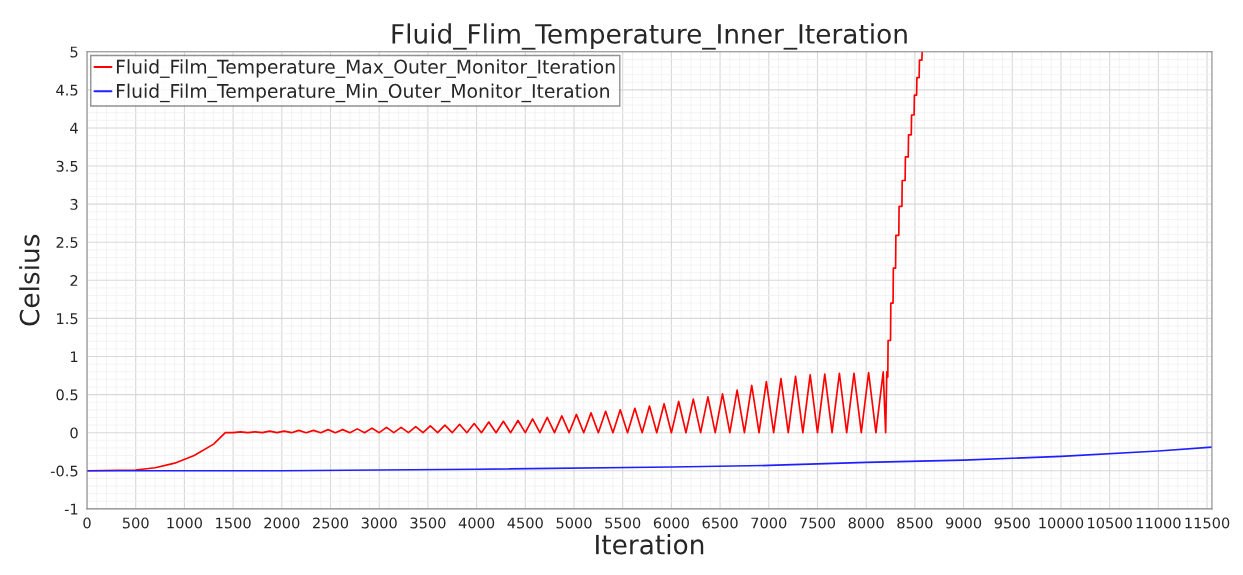 The width and height of the screenshot is (1243, 575). Describe the element at coordinates (379, 523) in the screenshot. I see `x-tick-label: 3000` at that location.